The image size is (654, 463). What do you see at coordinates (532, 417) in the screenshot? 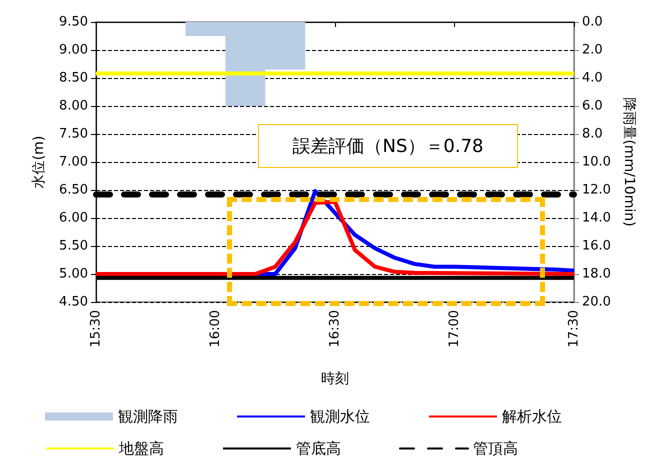
I see `legend-label: 解析水位` at bounding box center [532, 417].